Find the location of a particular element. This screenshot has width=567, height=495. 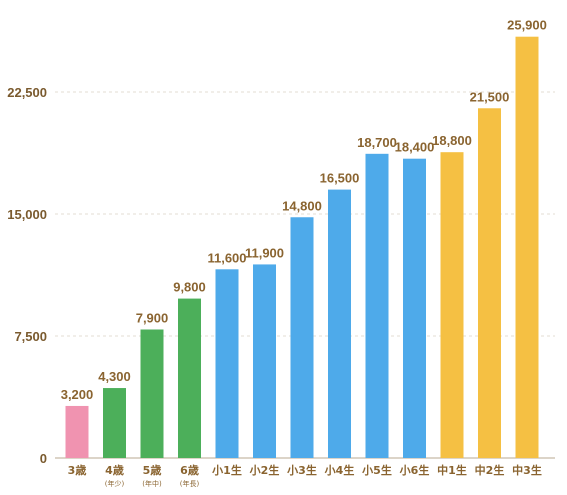

x-tick-label: 小6生 is located at coordinates (414, 470).